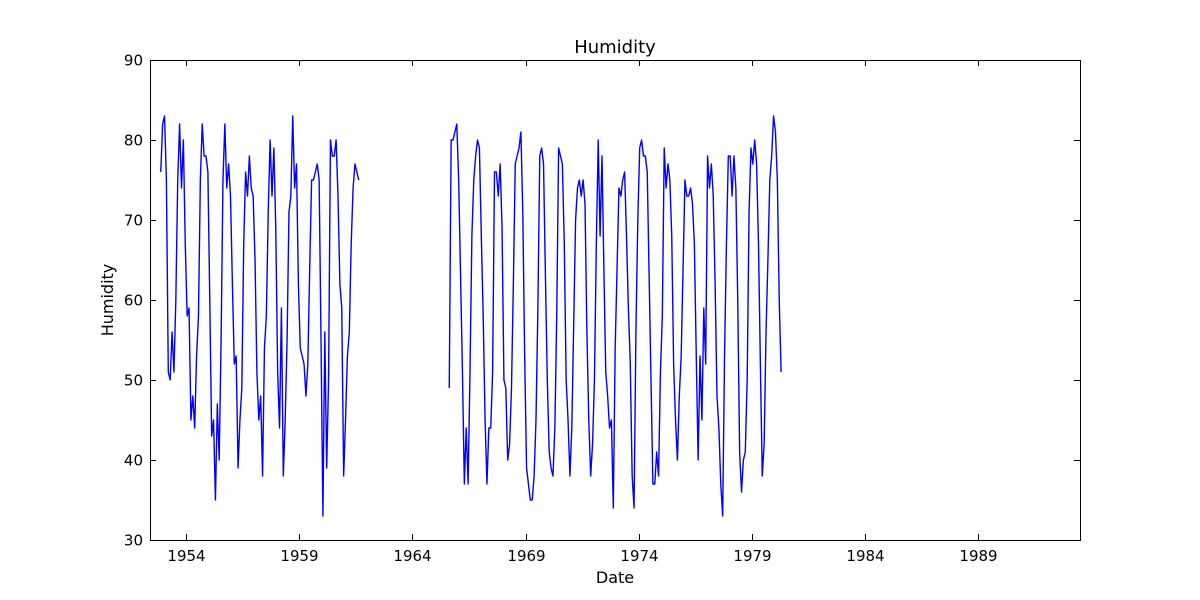 Image resolution: width=1200 pixels, height=600 pixels. I want to click on y-tick-label: 60, so click(133, 301).